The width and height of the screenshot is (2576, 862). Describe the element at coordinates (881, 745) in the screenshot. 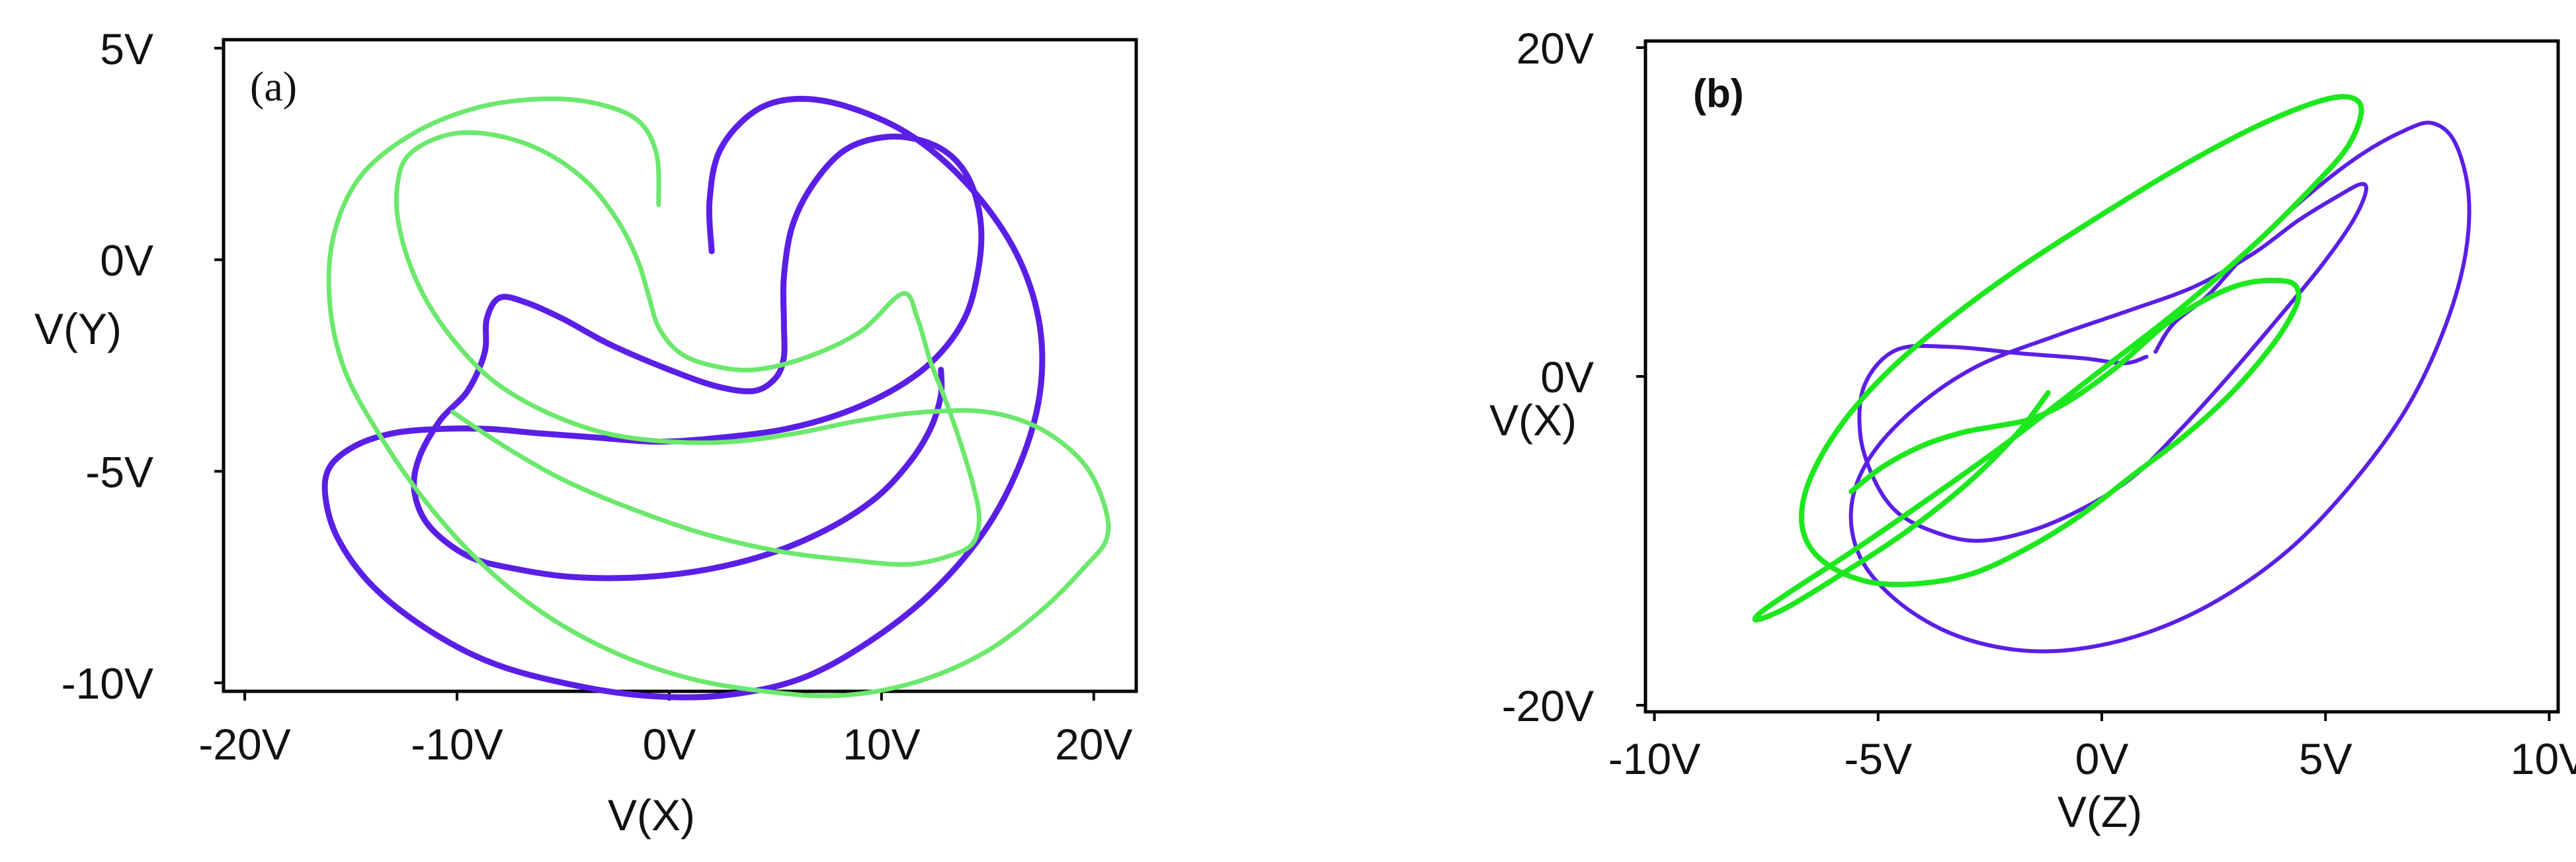

I see `x-tick-label-a: 10V` at that location.